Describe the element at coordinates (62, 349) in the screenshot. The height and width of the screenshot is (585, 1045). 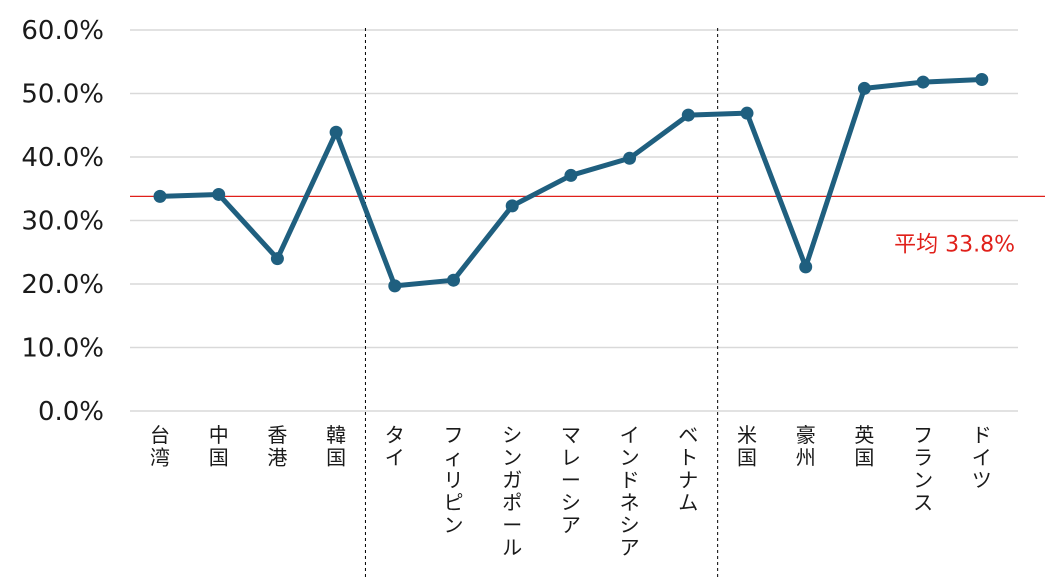
I see `y-tick-label: 10.0%` at that location.